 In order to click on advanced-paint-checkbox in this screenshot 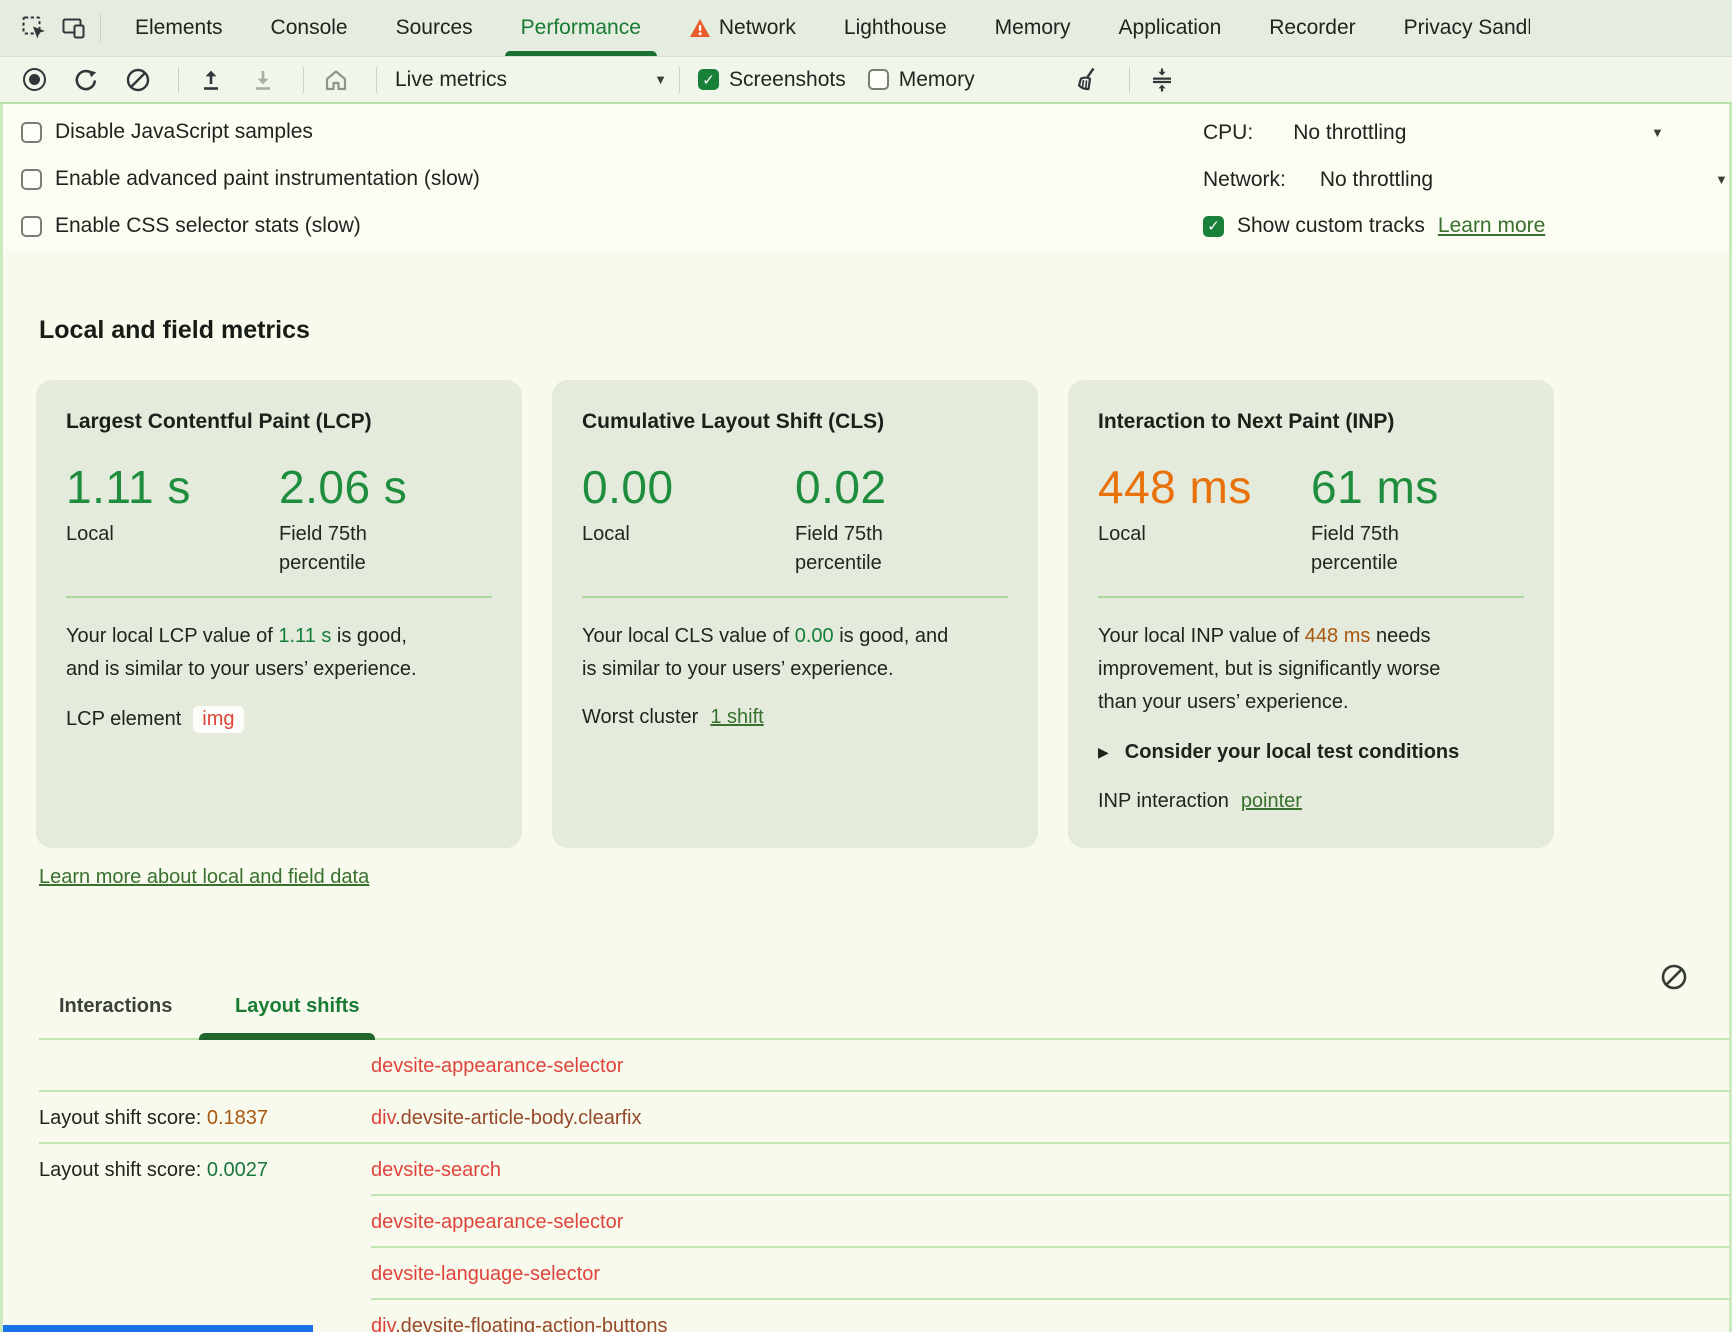, I will do `click(31, 179)`.